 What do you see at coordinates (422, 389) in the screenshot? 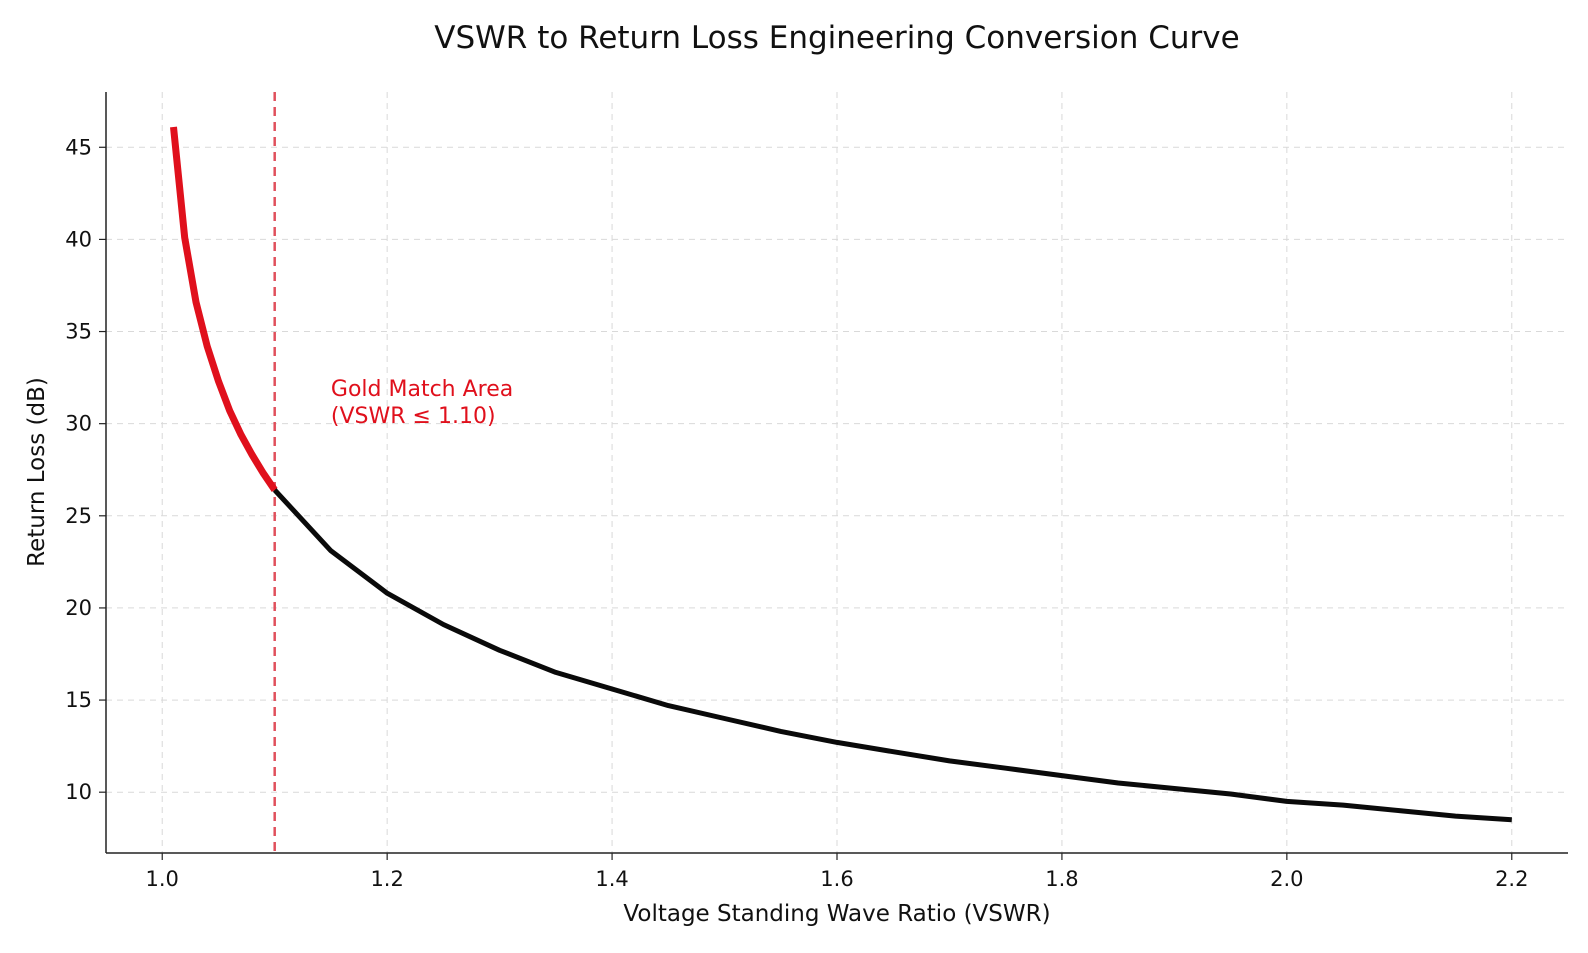
I see `annotation-line-1: Gold Match Area` at bounding box center [422, 389].